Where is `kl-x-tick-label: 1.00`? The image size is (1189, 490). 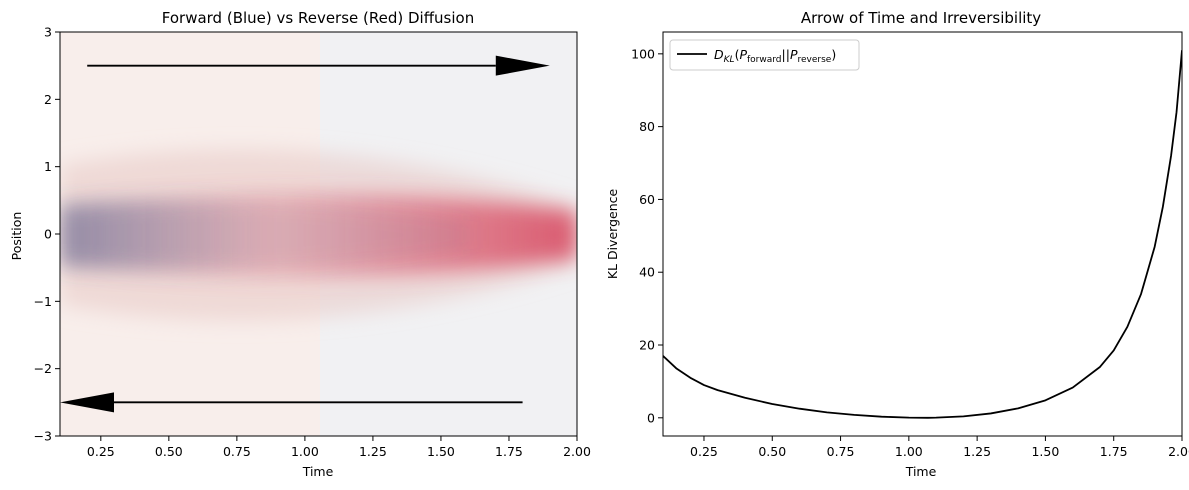 kl-x-tick-label: 1.00 is located at coordinates (909, 451).